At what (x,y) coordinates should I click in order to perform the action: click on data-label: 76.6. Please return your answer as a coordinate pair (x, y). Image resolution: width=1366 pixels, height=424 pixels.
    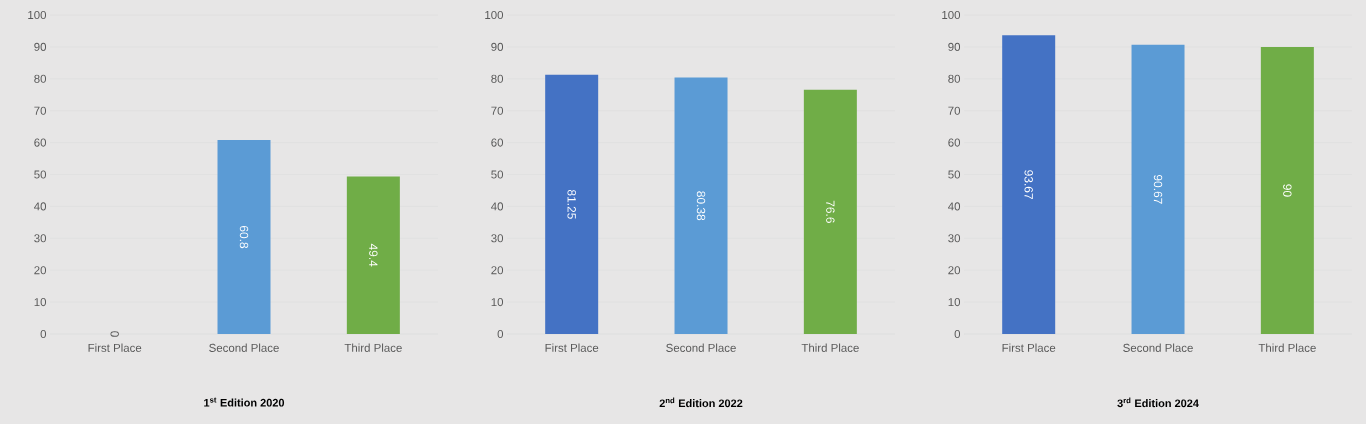
    Looking at the image, I should click on (830, 211).